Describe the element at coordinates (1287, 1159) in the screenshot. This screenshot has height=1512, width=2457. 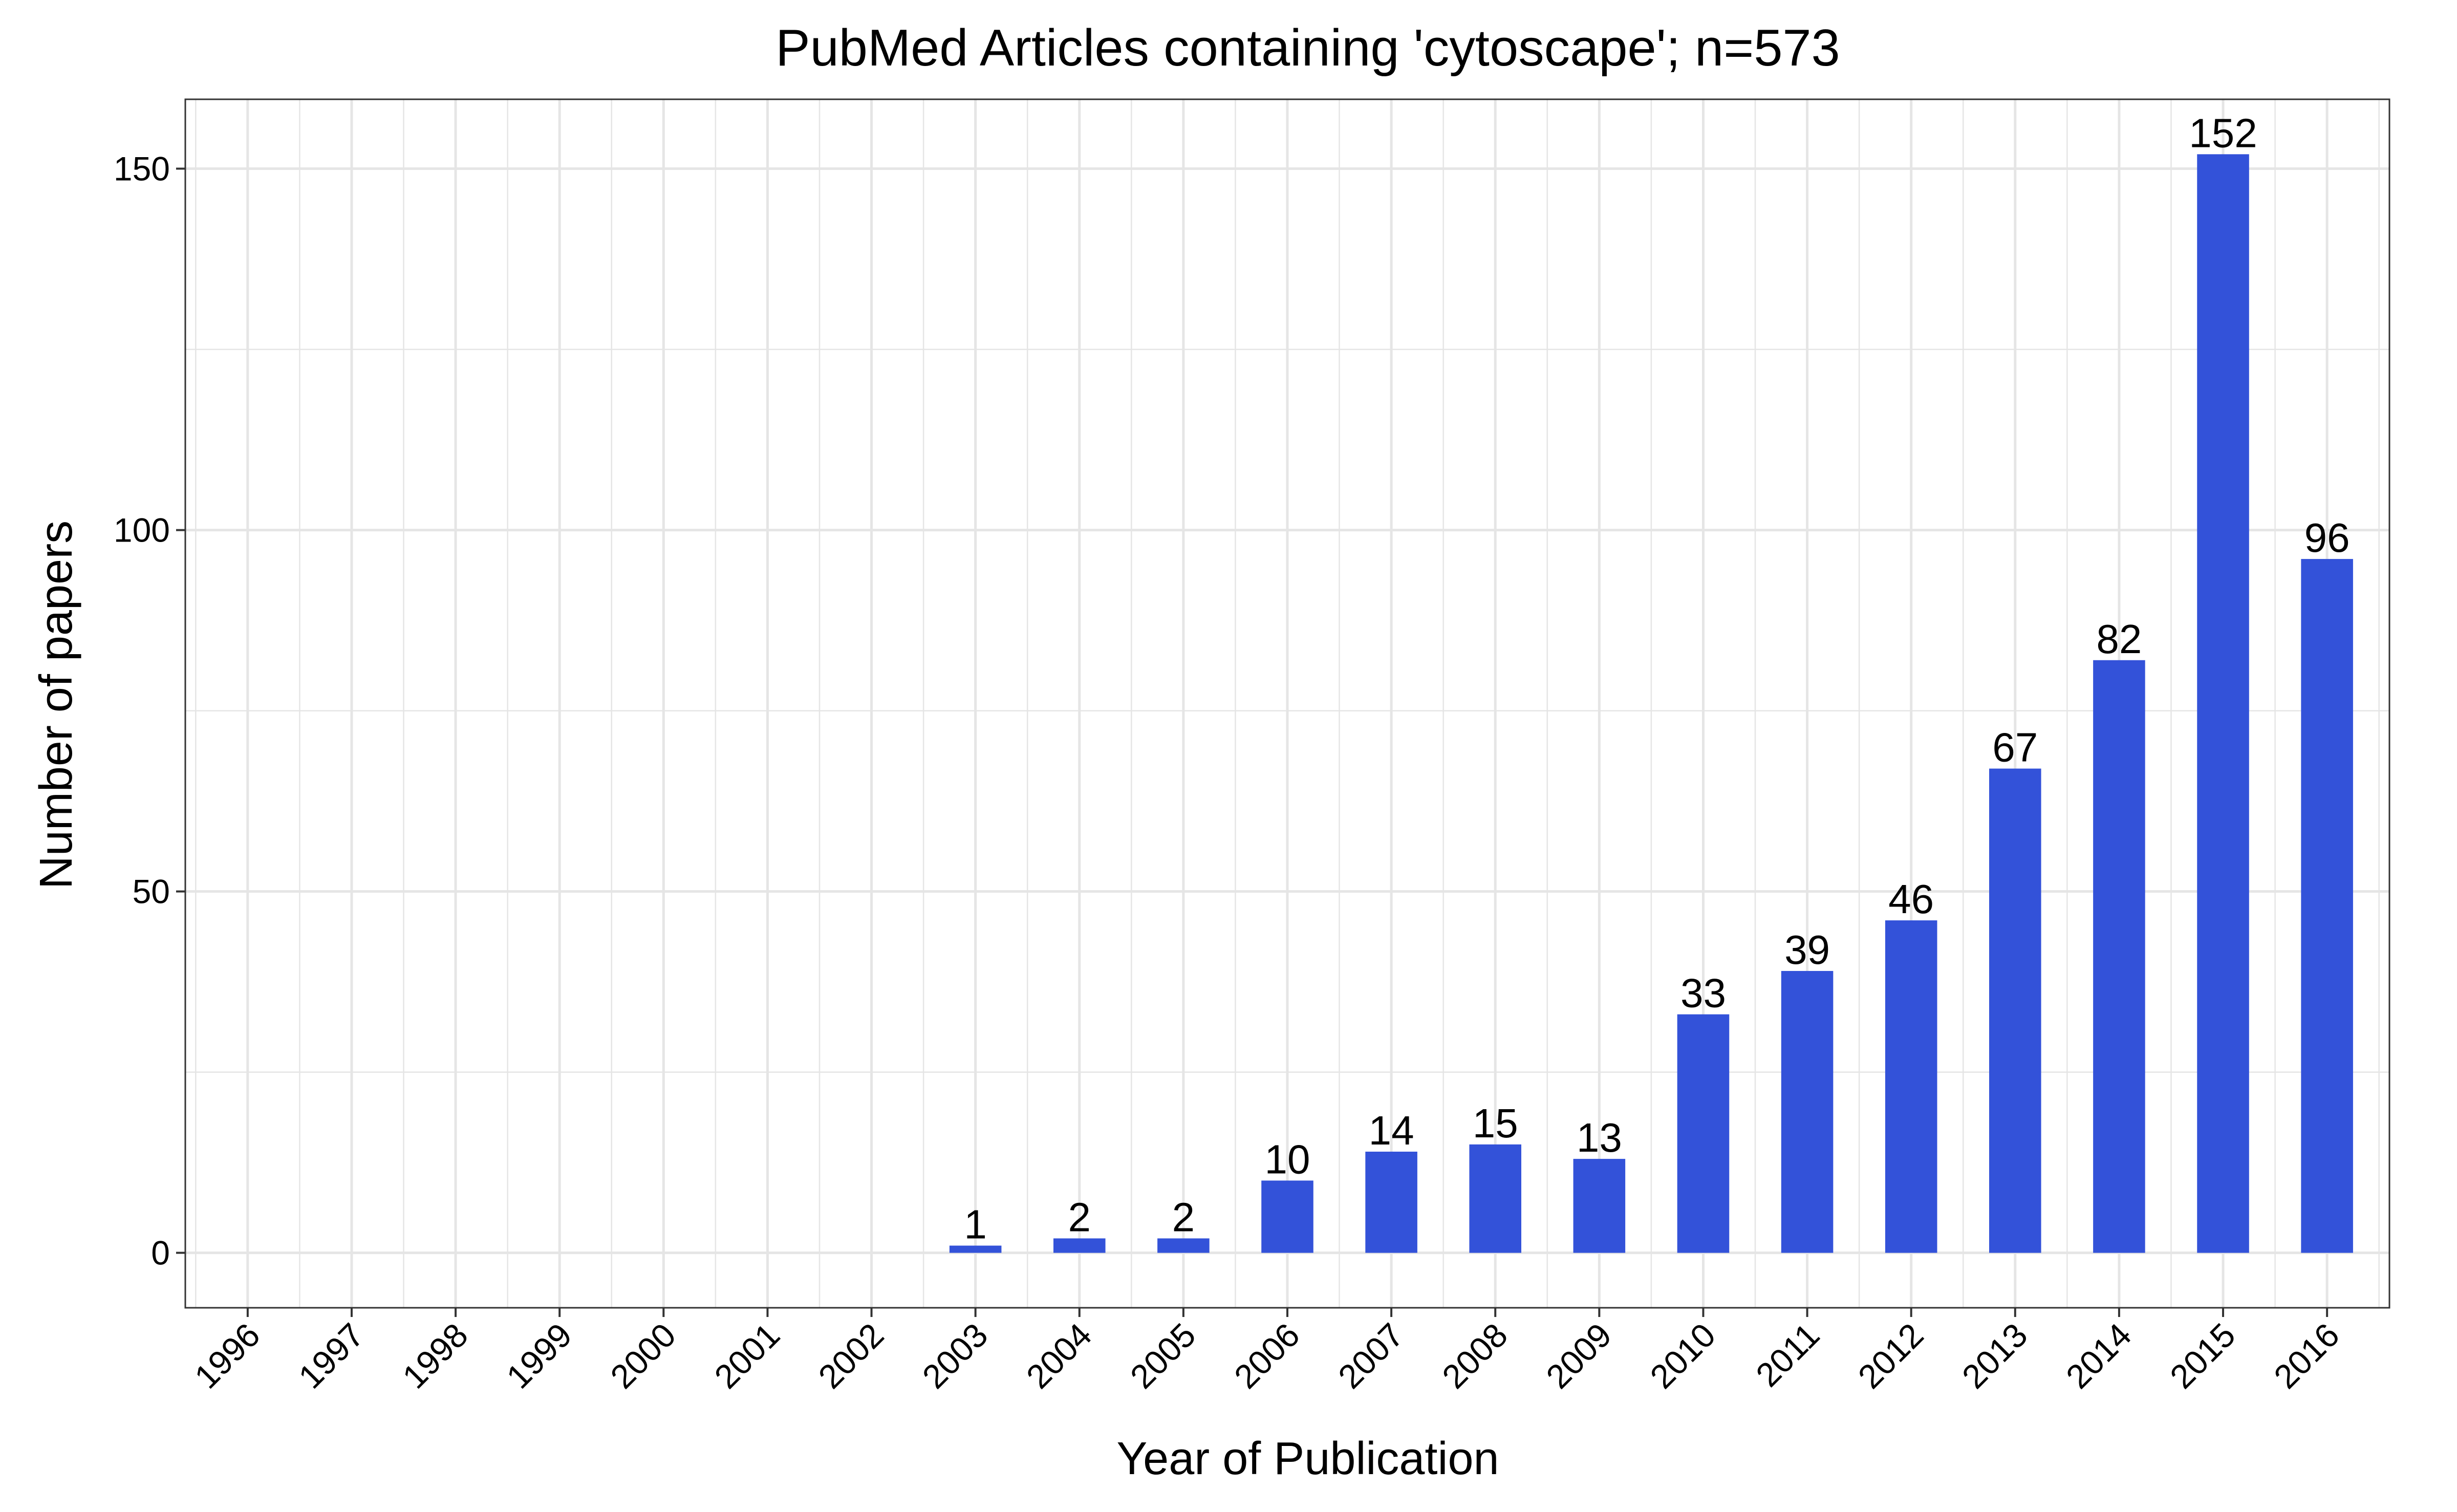
I see `data-label-2006: 10` at that location.